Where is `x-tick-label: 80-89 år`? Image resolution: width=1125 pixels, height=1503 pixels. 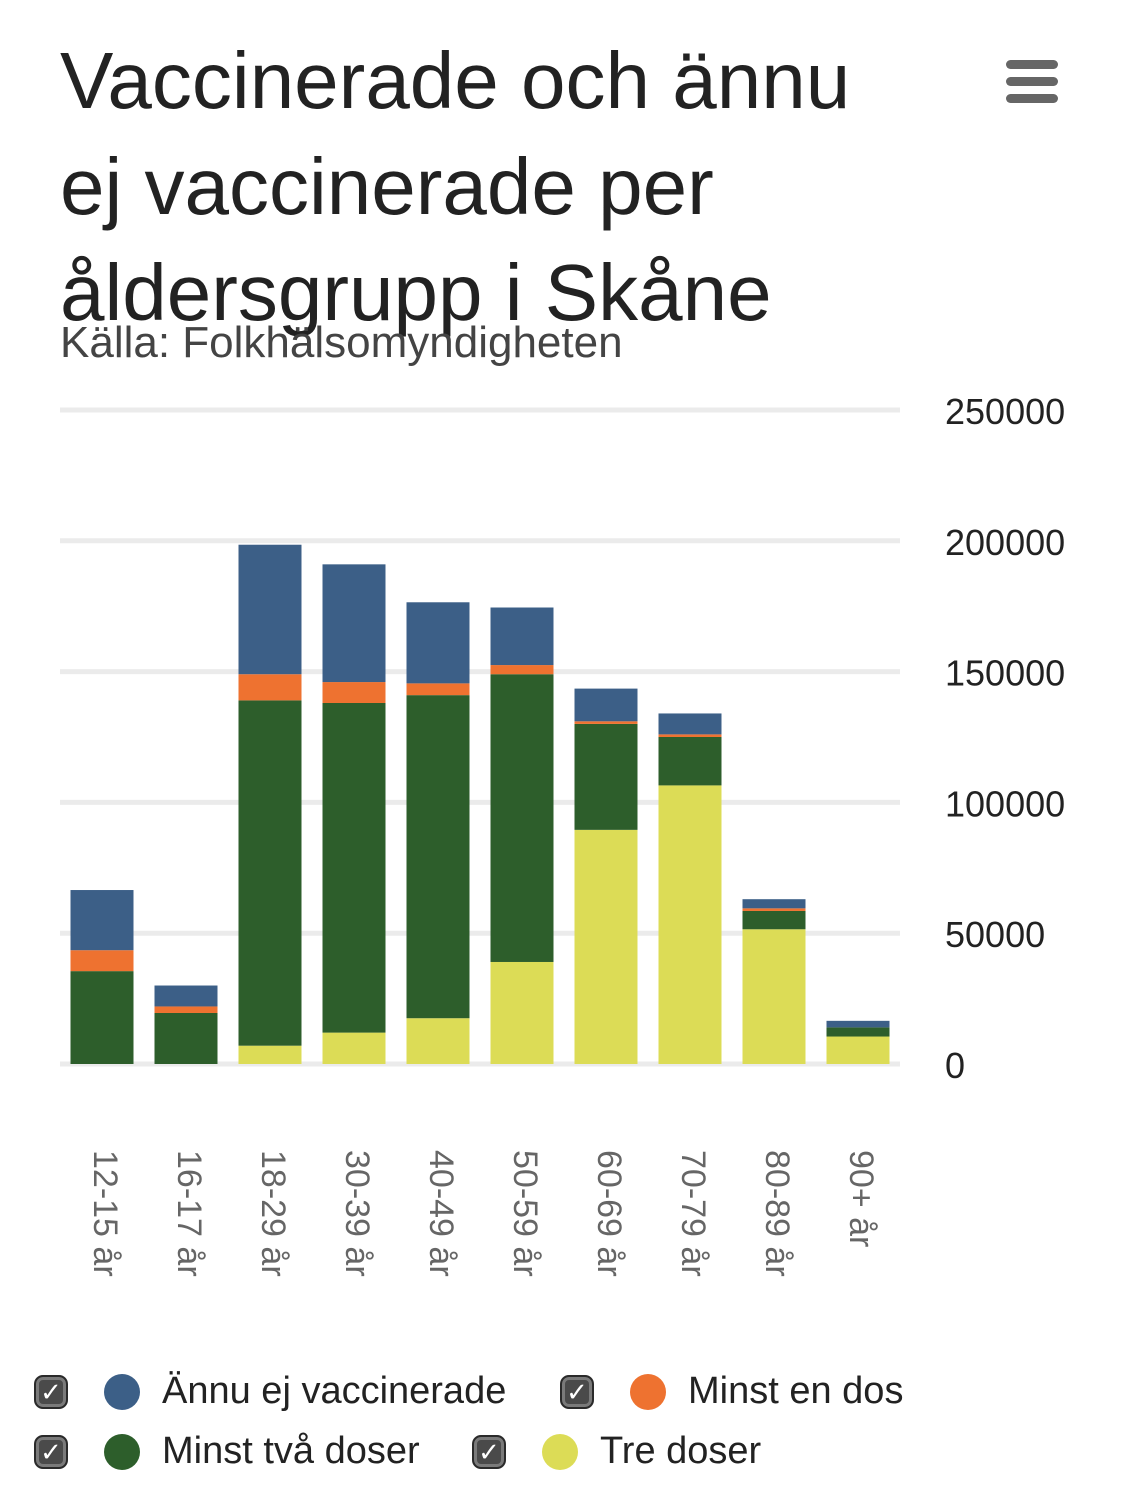 x-tick-label: 80-89 år is located at coordinates (777, 1213).